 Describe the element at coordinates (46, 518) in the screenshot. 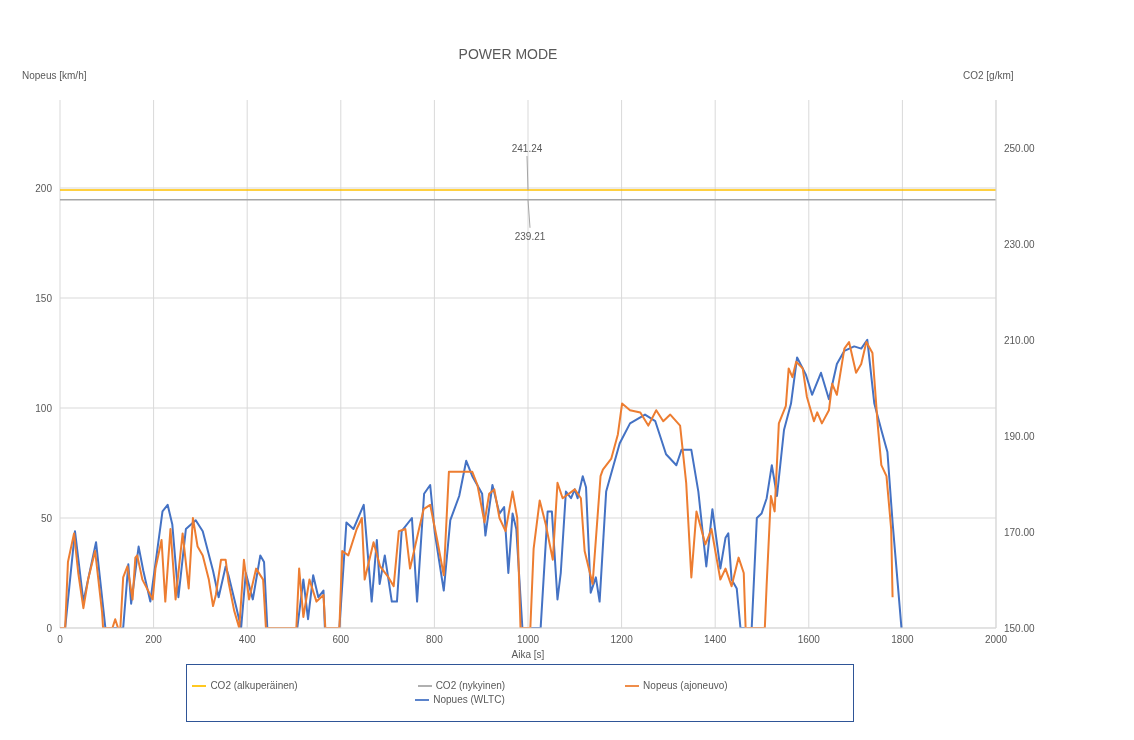

I see `y-tick-label: 50` at that location.